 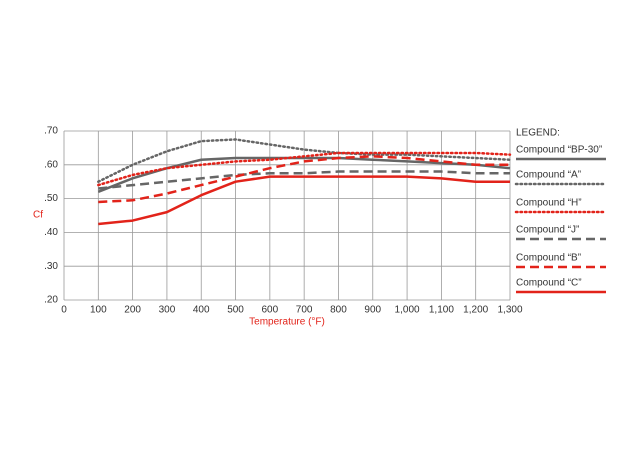 What do you see at coordinates (475, 310) in the screenshot?
I see `x-tick-label: 1,200` at bounding box center [475, 310].